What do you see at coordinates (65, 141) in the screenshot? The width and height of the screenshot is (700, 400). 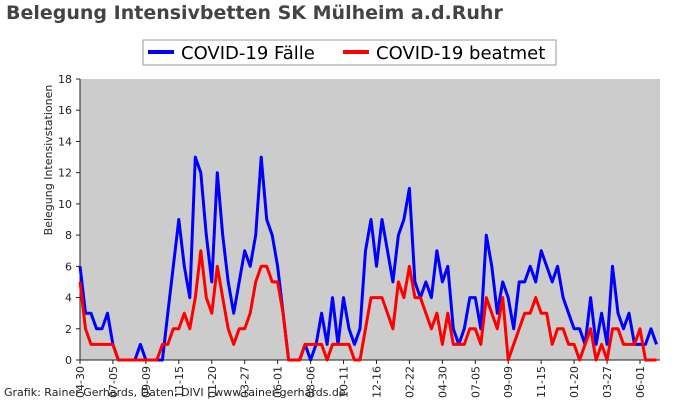 I see `y-tick-label: 14` at bounding box center [65, 141].